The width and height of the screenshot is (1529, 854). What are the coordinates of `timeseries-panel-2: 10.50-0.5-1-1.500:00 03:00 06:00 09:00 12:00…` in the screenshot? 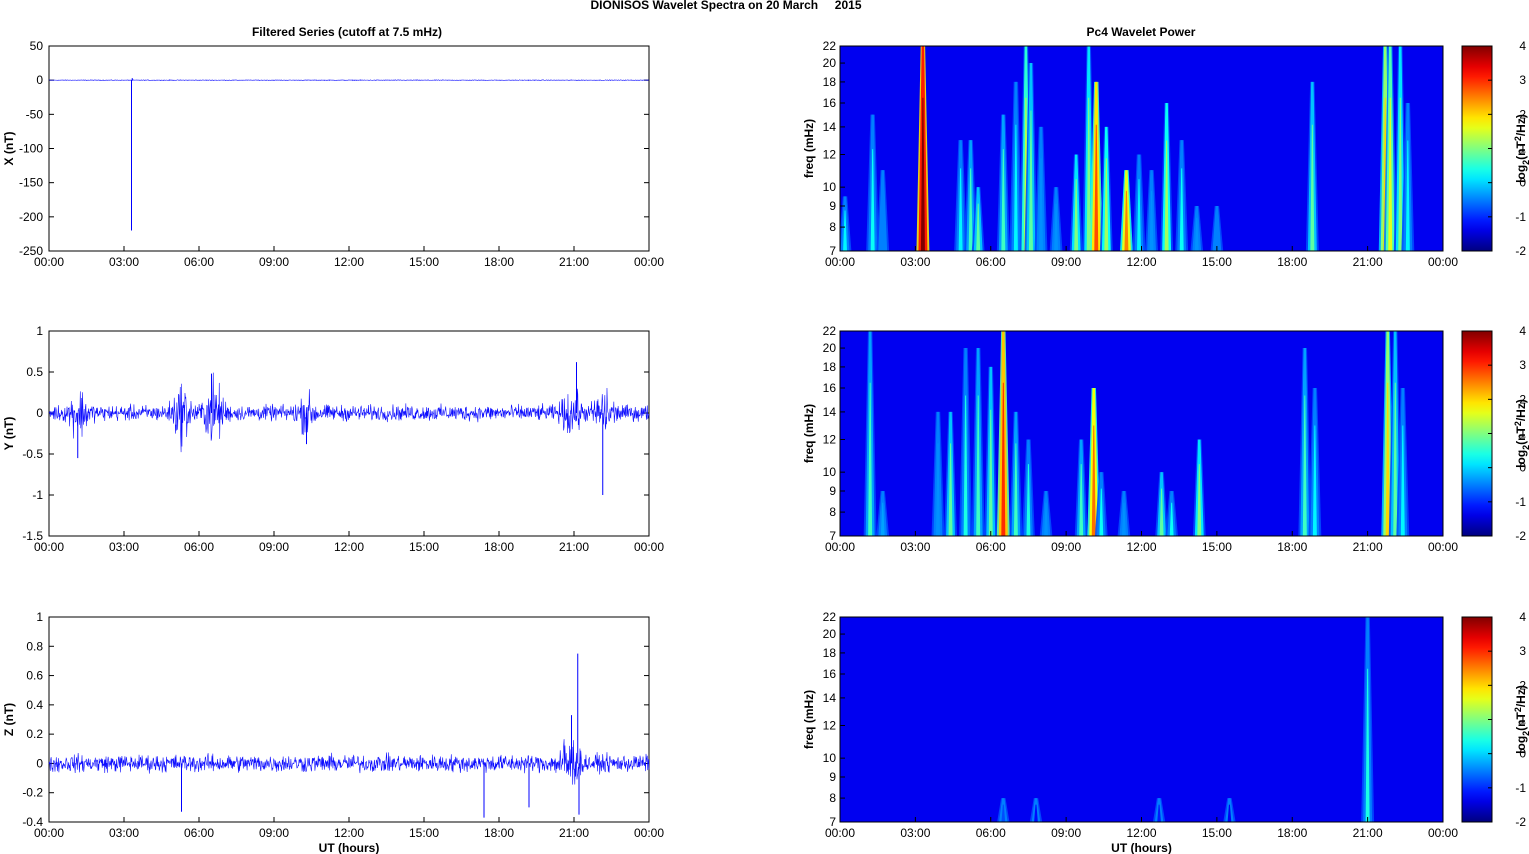 It's located at (333, 439).